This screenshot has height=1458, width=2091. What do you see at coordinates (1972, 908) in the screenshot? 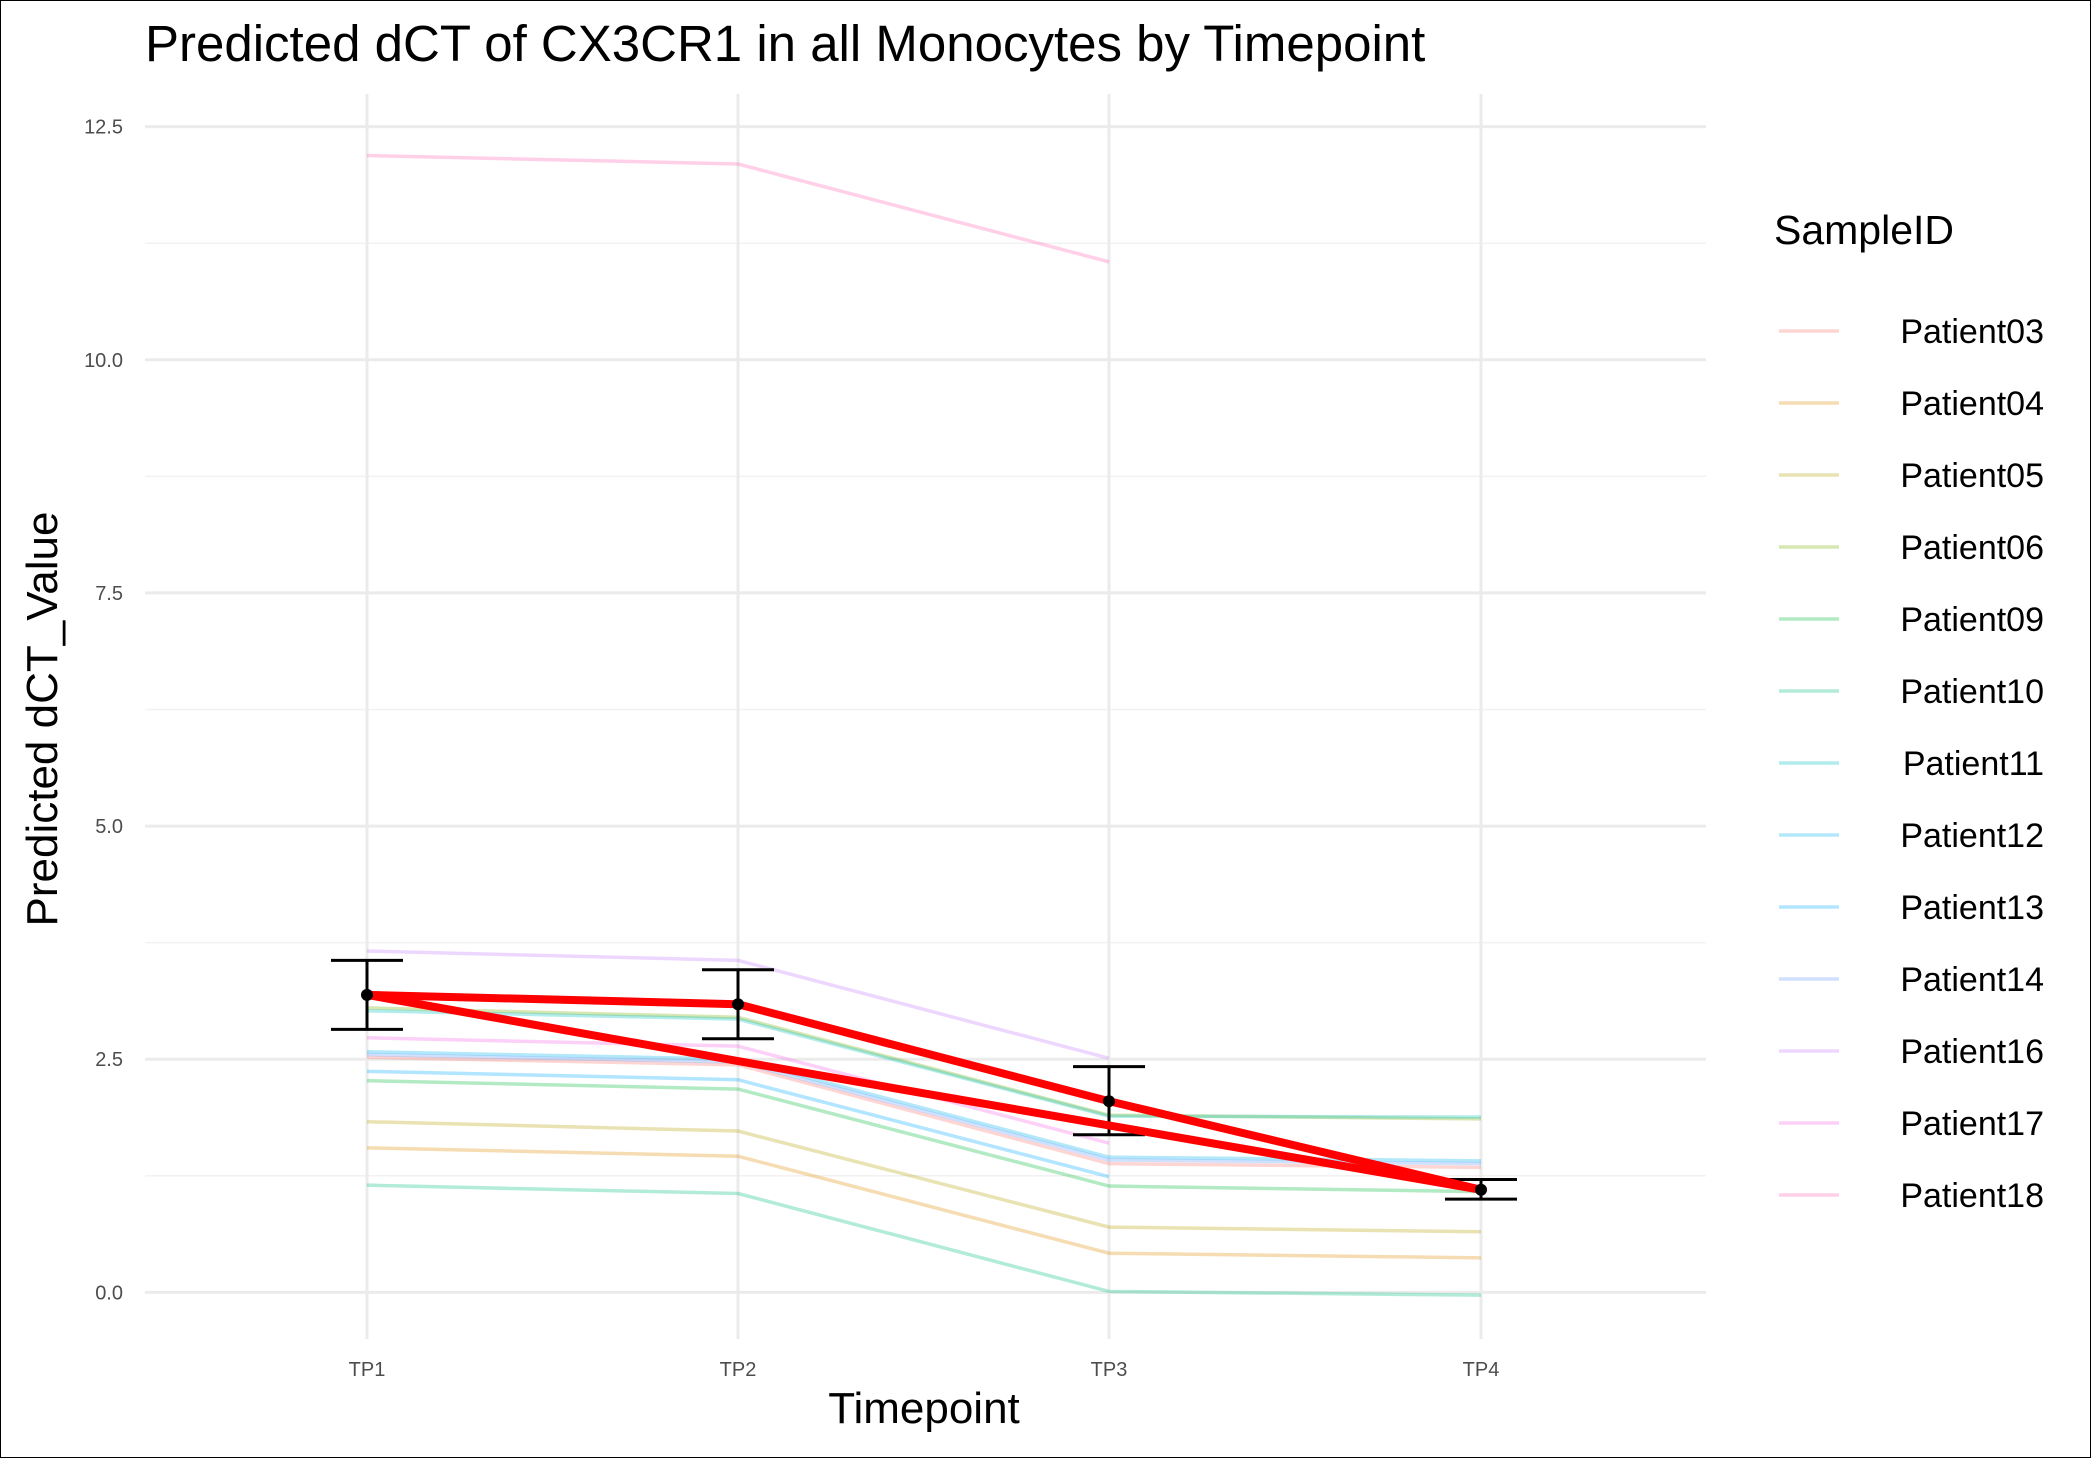
I see `legend-label: Patient13` at bounding box center [1972, 908].